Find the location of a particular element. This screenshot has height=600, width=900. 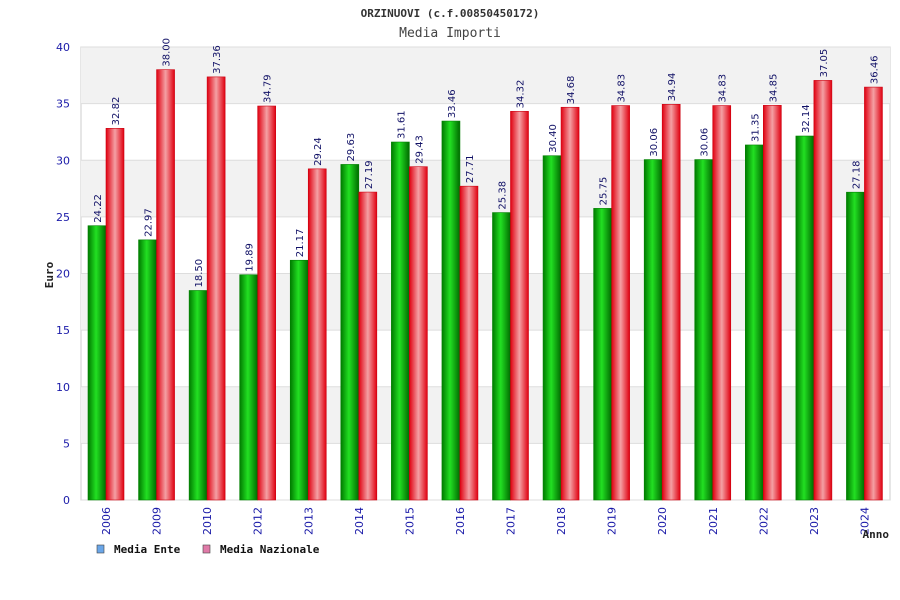

x-tick-label: 2006 is located at coordinates (106, 521).